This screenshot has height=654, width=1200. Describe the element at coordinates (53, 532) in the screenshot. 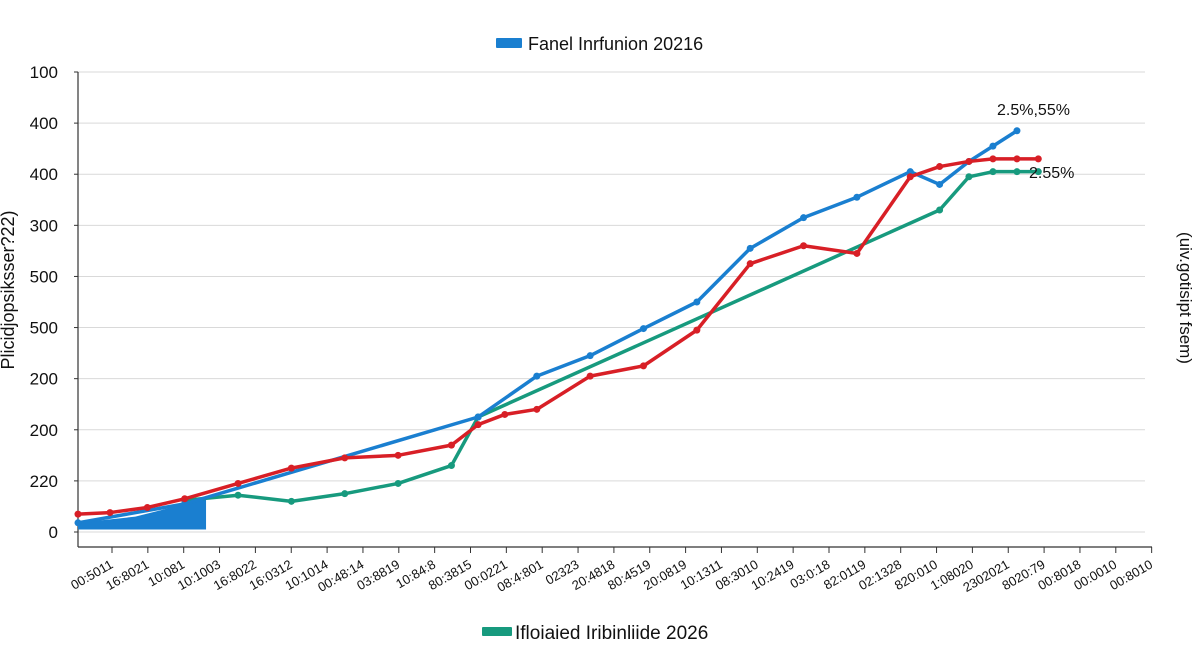

I see `y-tick-label: 0` at that location.